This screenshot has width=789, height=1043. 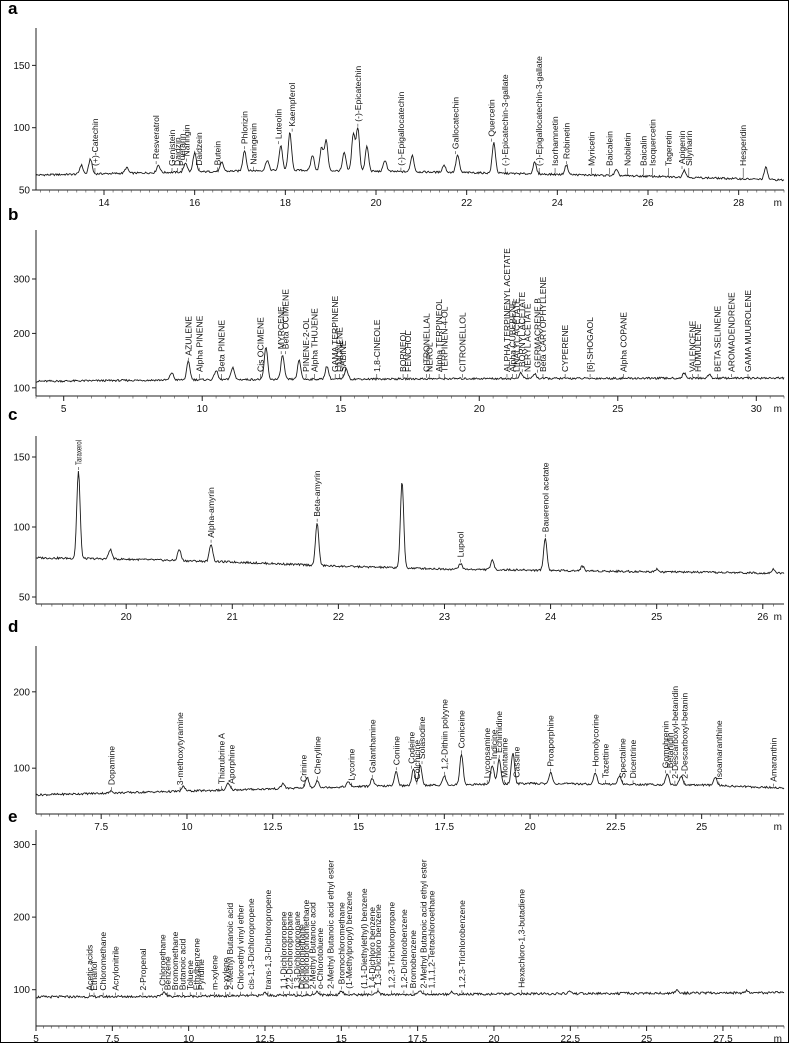 What do you see at coordinates (427, 342) in the screenshot?
I see `peak-label: CITRONELLAL` at bounding box center [427, 342].